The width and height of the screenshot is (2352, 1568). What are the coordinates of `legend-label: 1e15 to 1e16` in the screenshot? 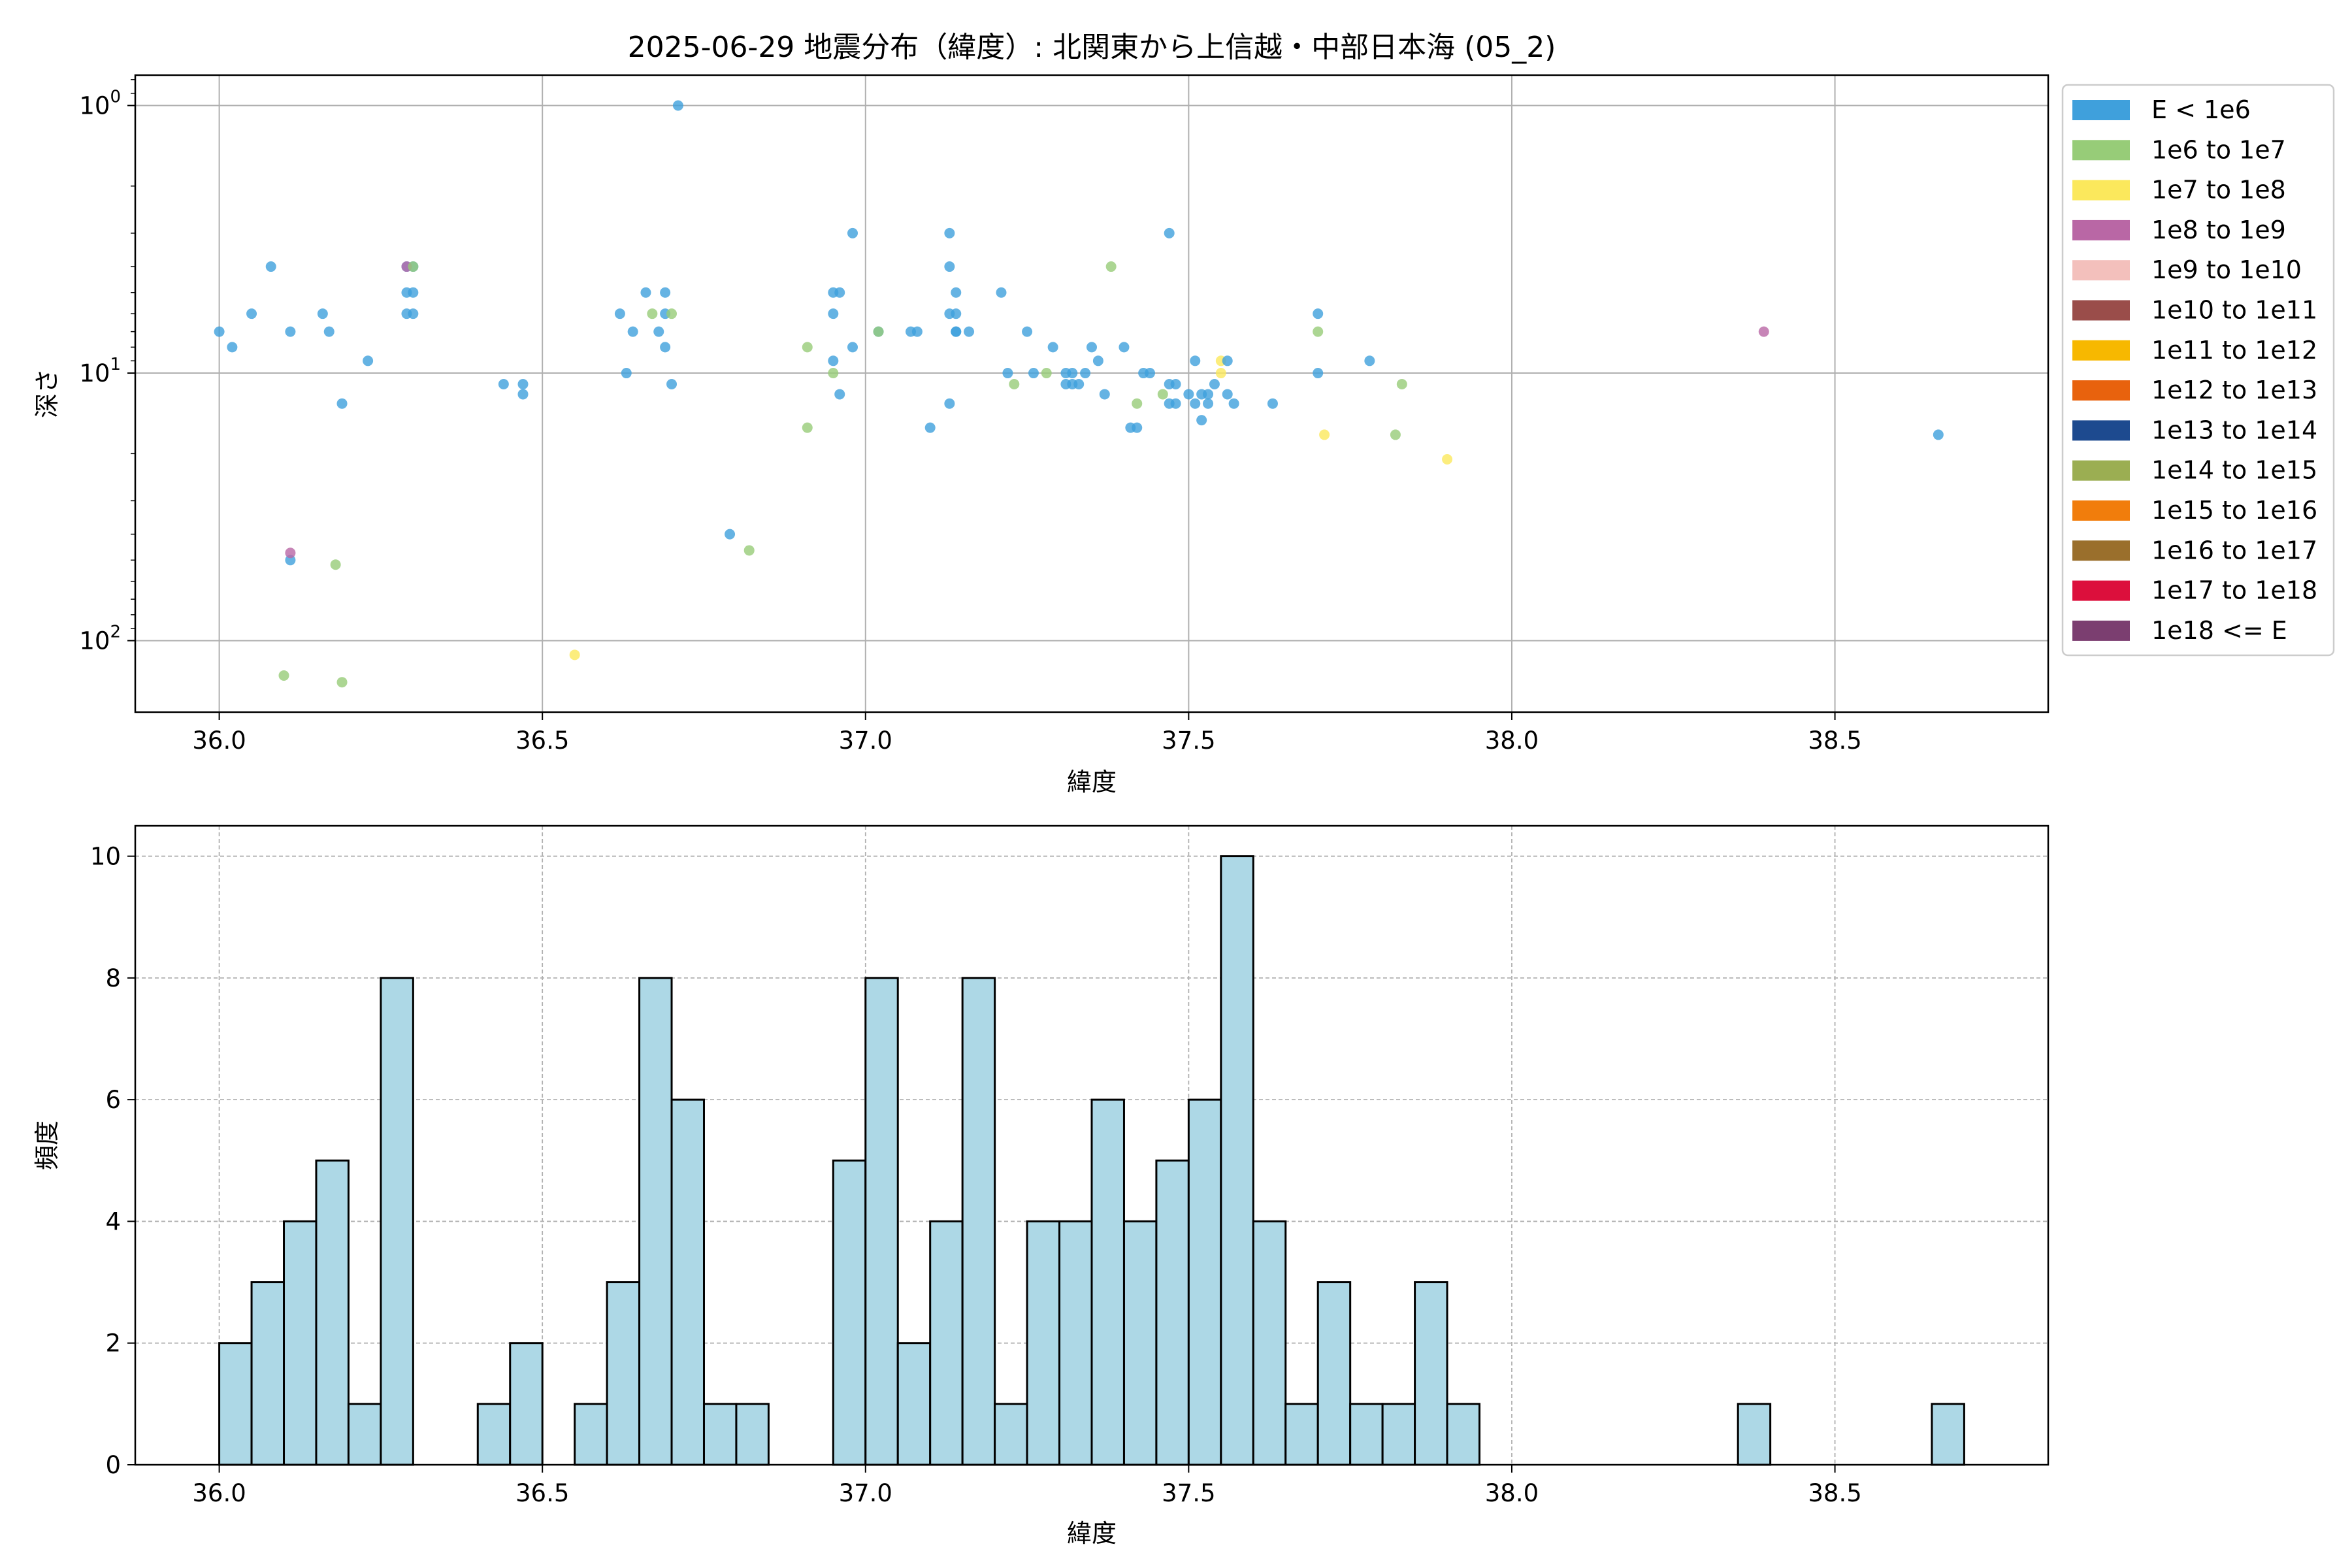 It's located at (2234, 510).